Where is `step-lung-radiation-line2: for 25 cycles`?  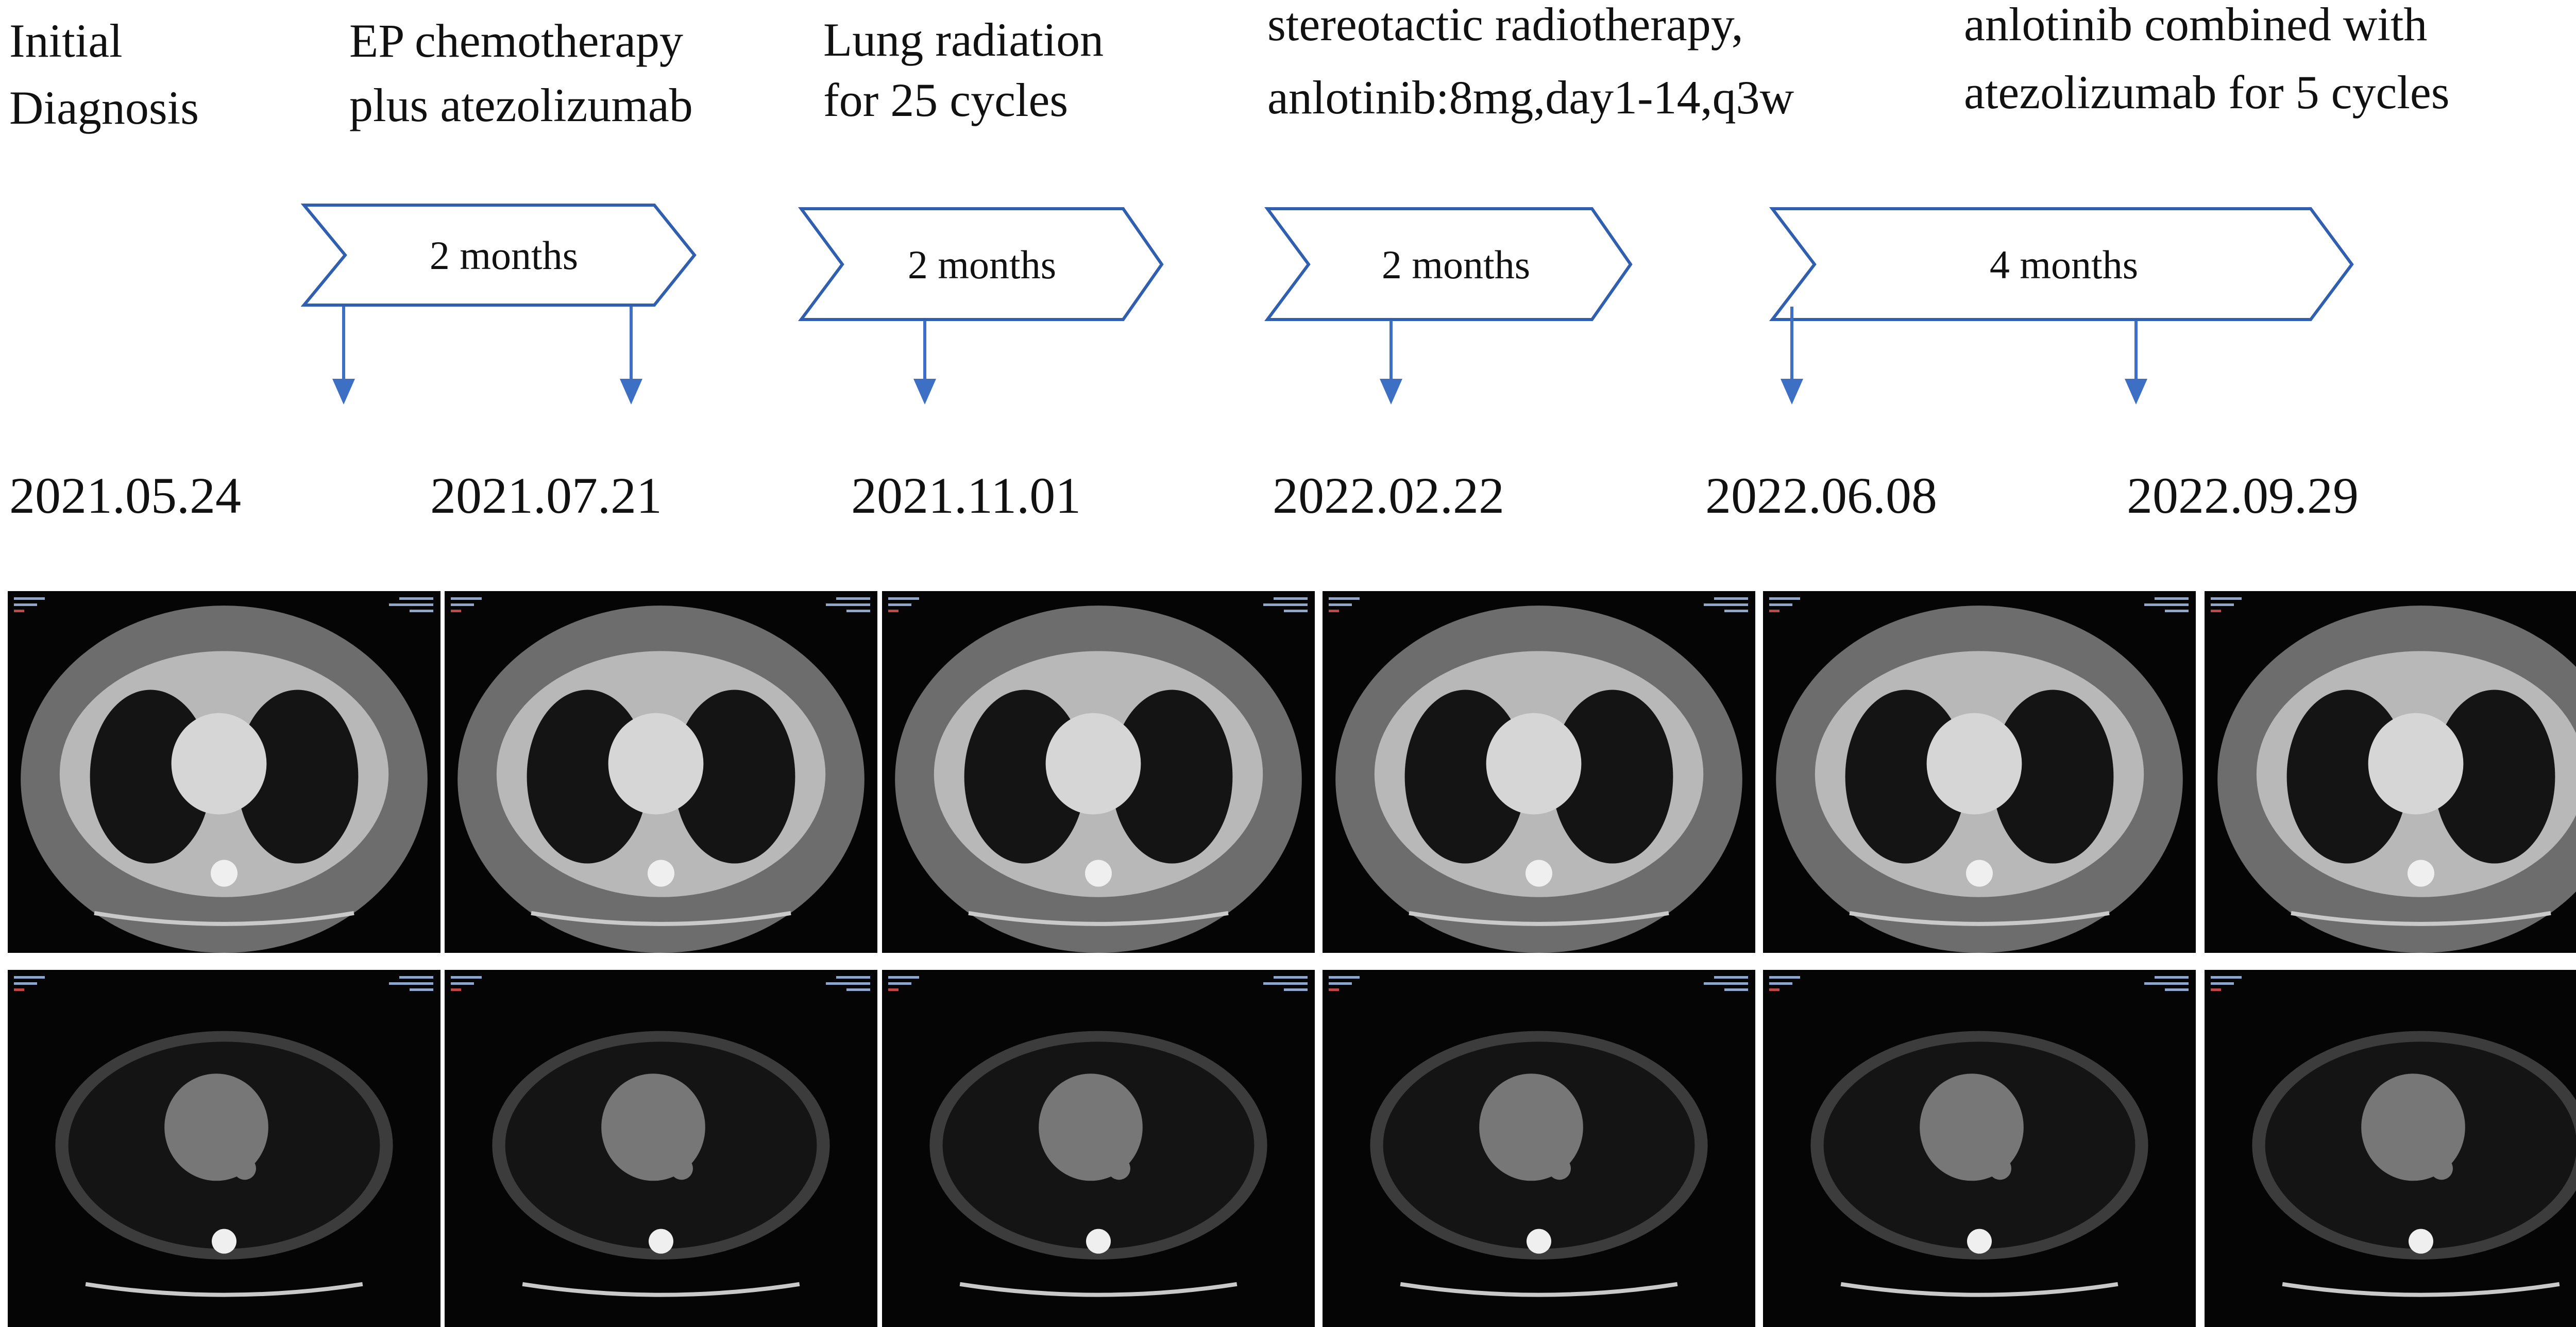 step-lung-radiation-line2: for 25 cycles is located at coordinates (946, 100).